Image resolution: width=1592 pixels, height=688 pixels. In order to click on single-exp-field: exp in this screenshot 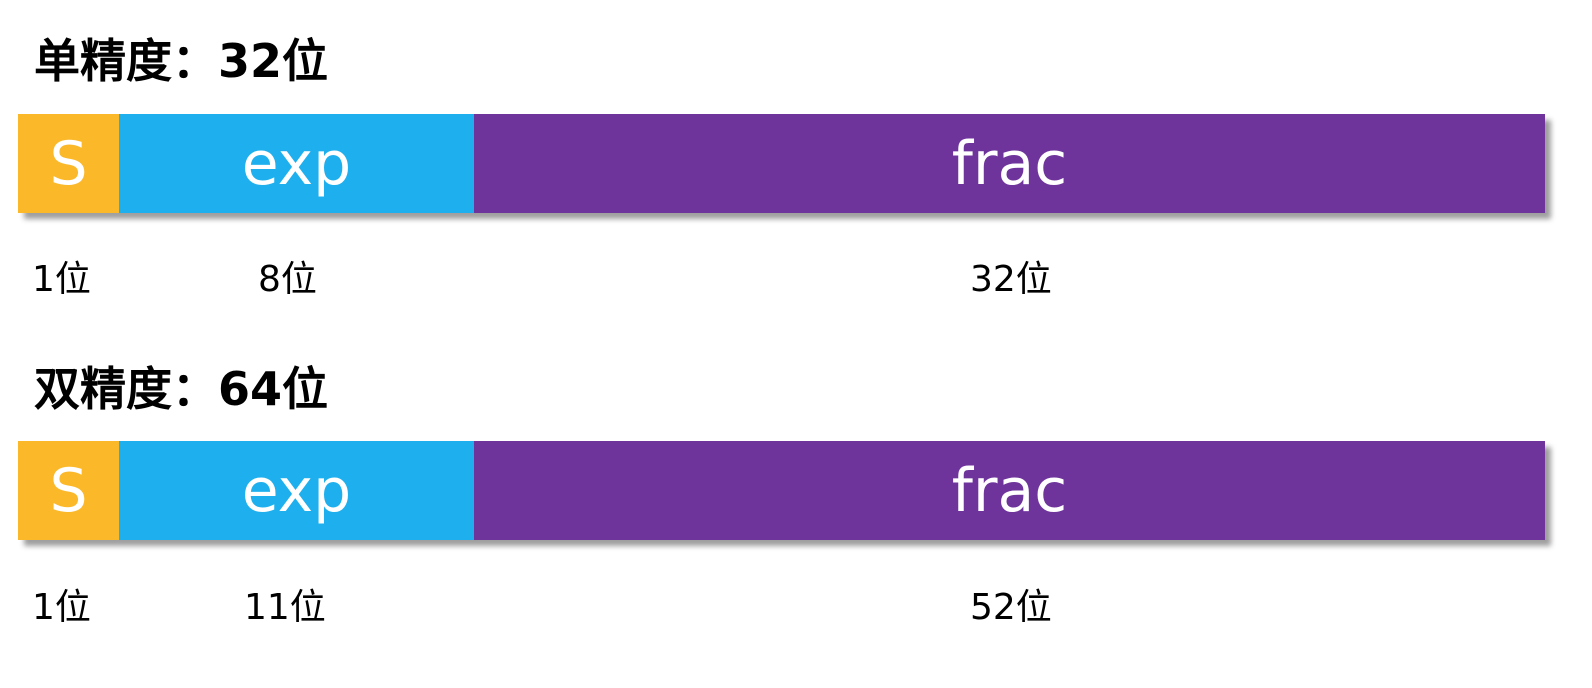, I will do `click(296, 163)`.